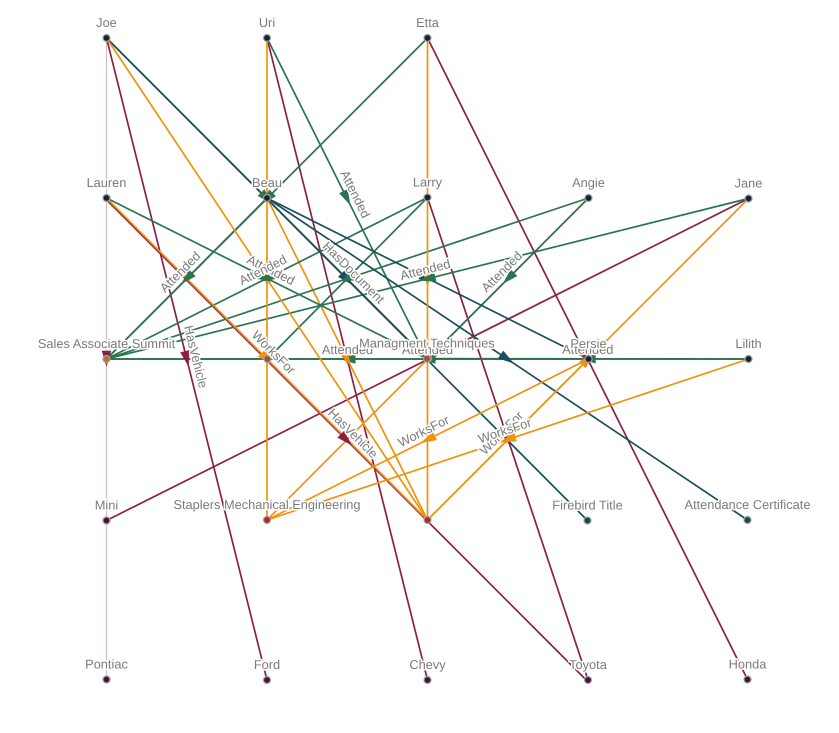  I want to click on svg-text:Staplers Mechanical Engineerin: Staplers Mechanical Engineering, so click(266, 504).